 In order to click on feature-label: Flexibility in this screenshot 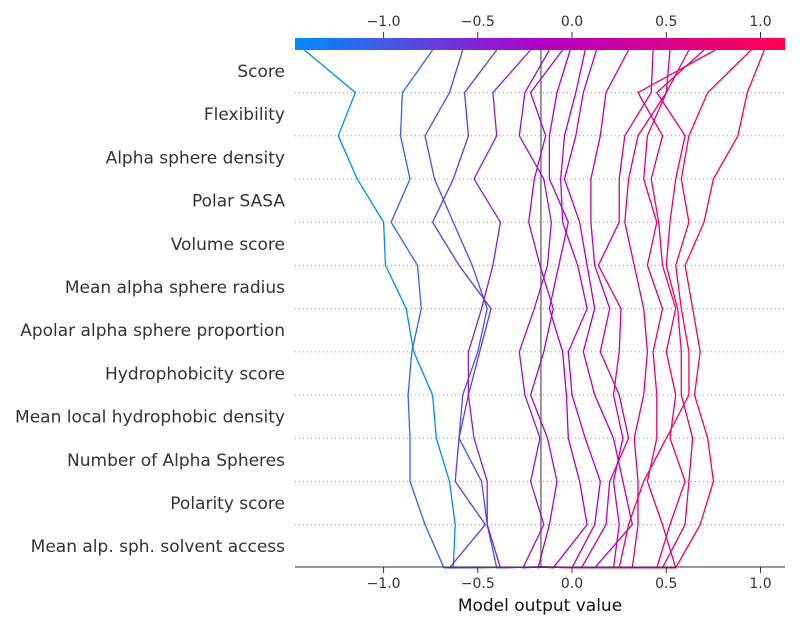, I will do `click(244, 115)`.